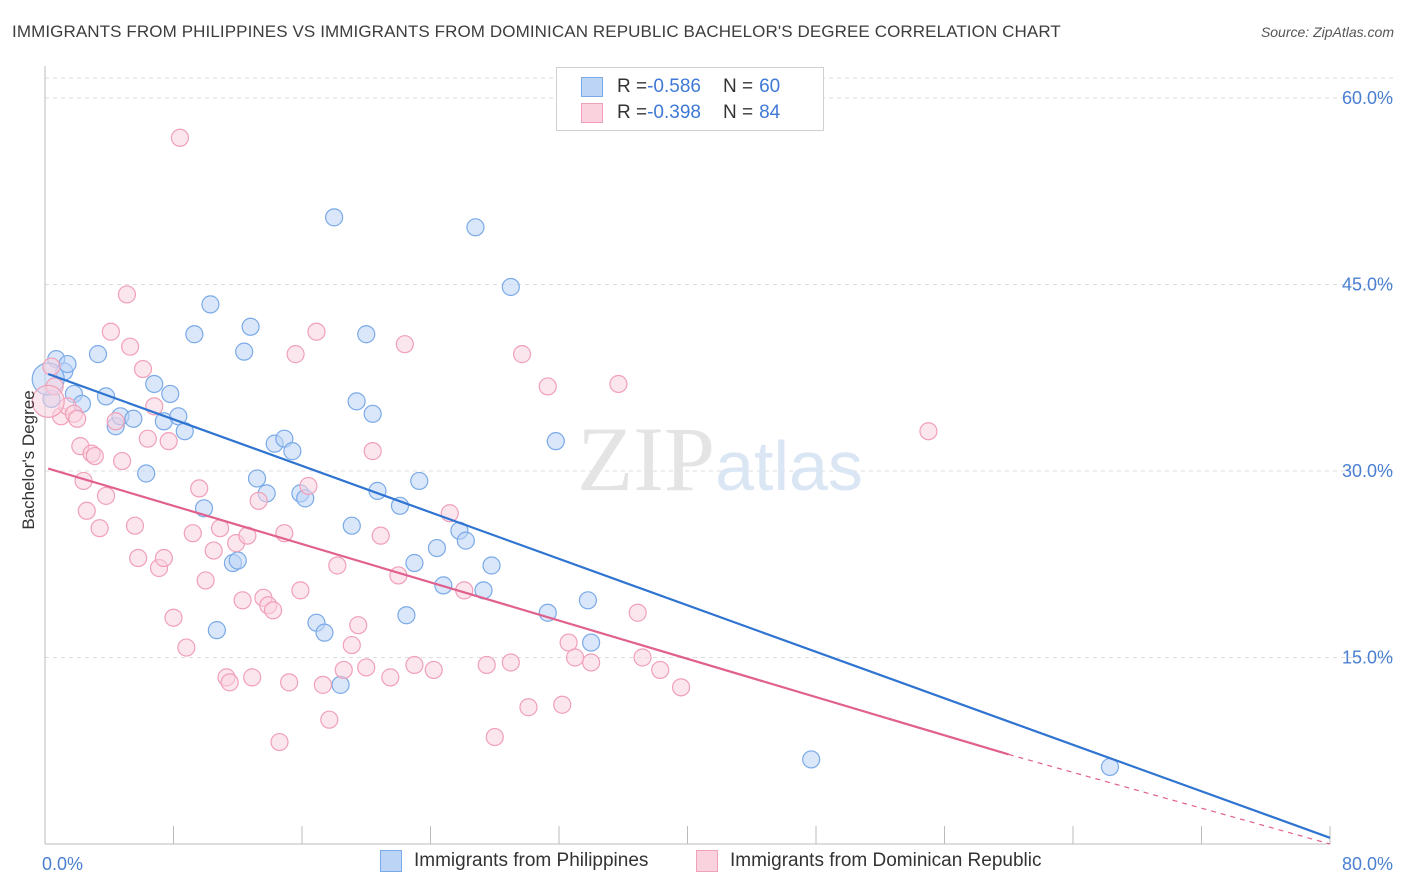  What do you see at coordinates (770, 86) in the screenshot?
I see `n-value: 60` at bounding box center [770, 86].